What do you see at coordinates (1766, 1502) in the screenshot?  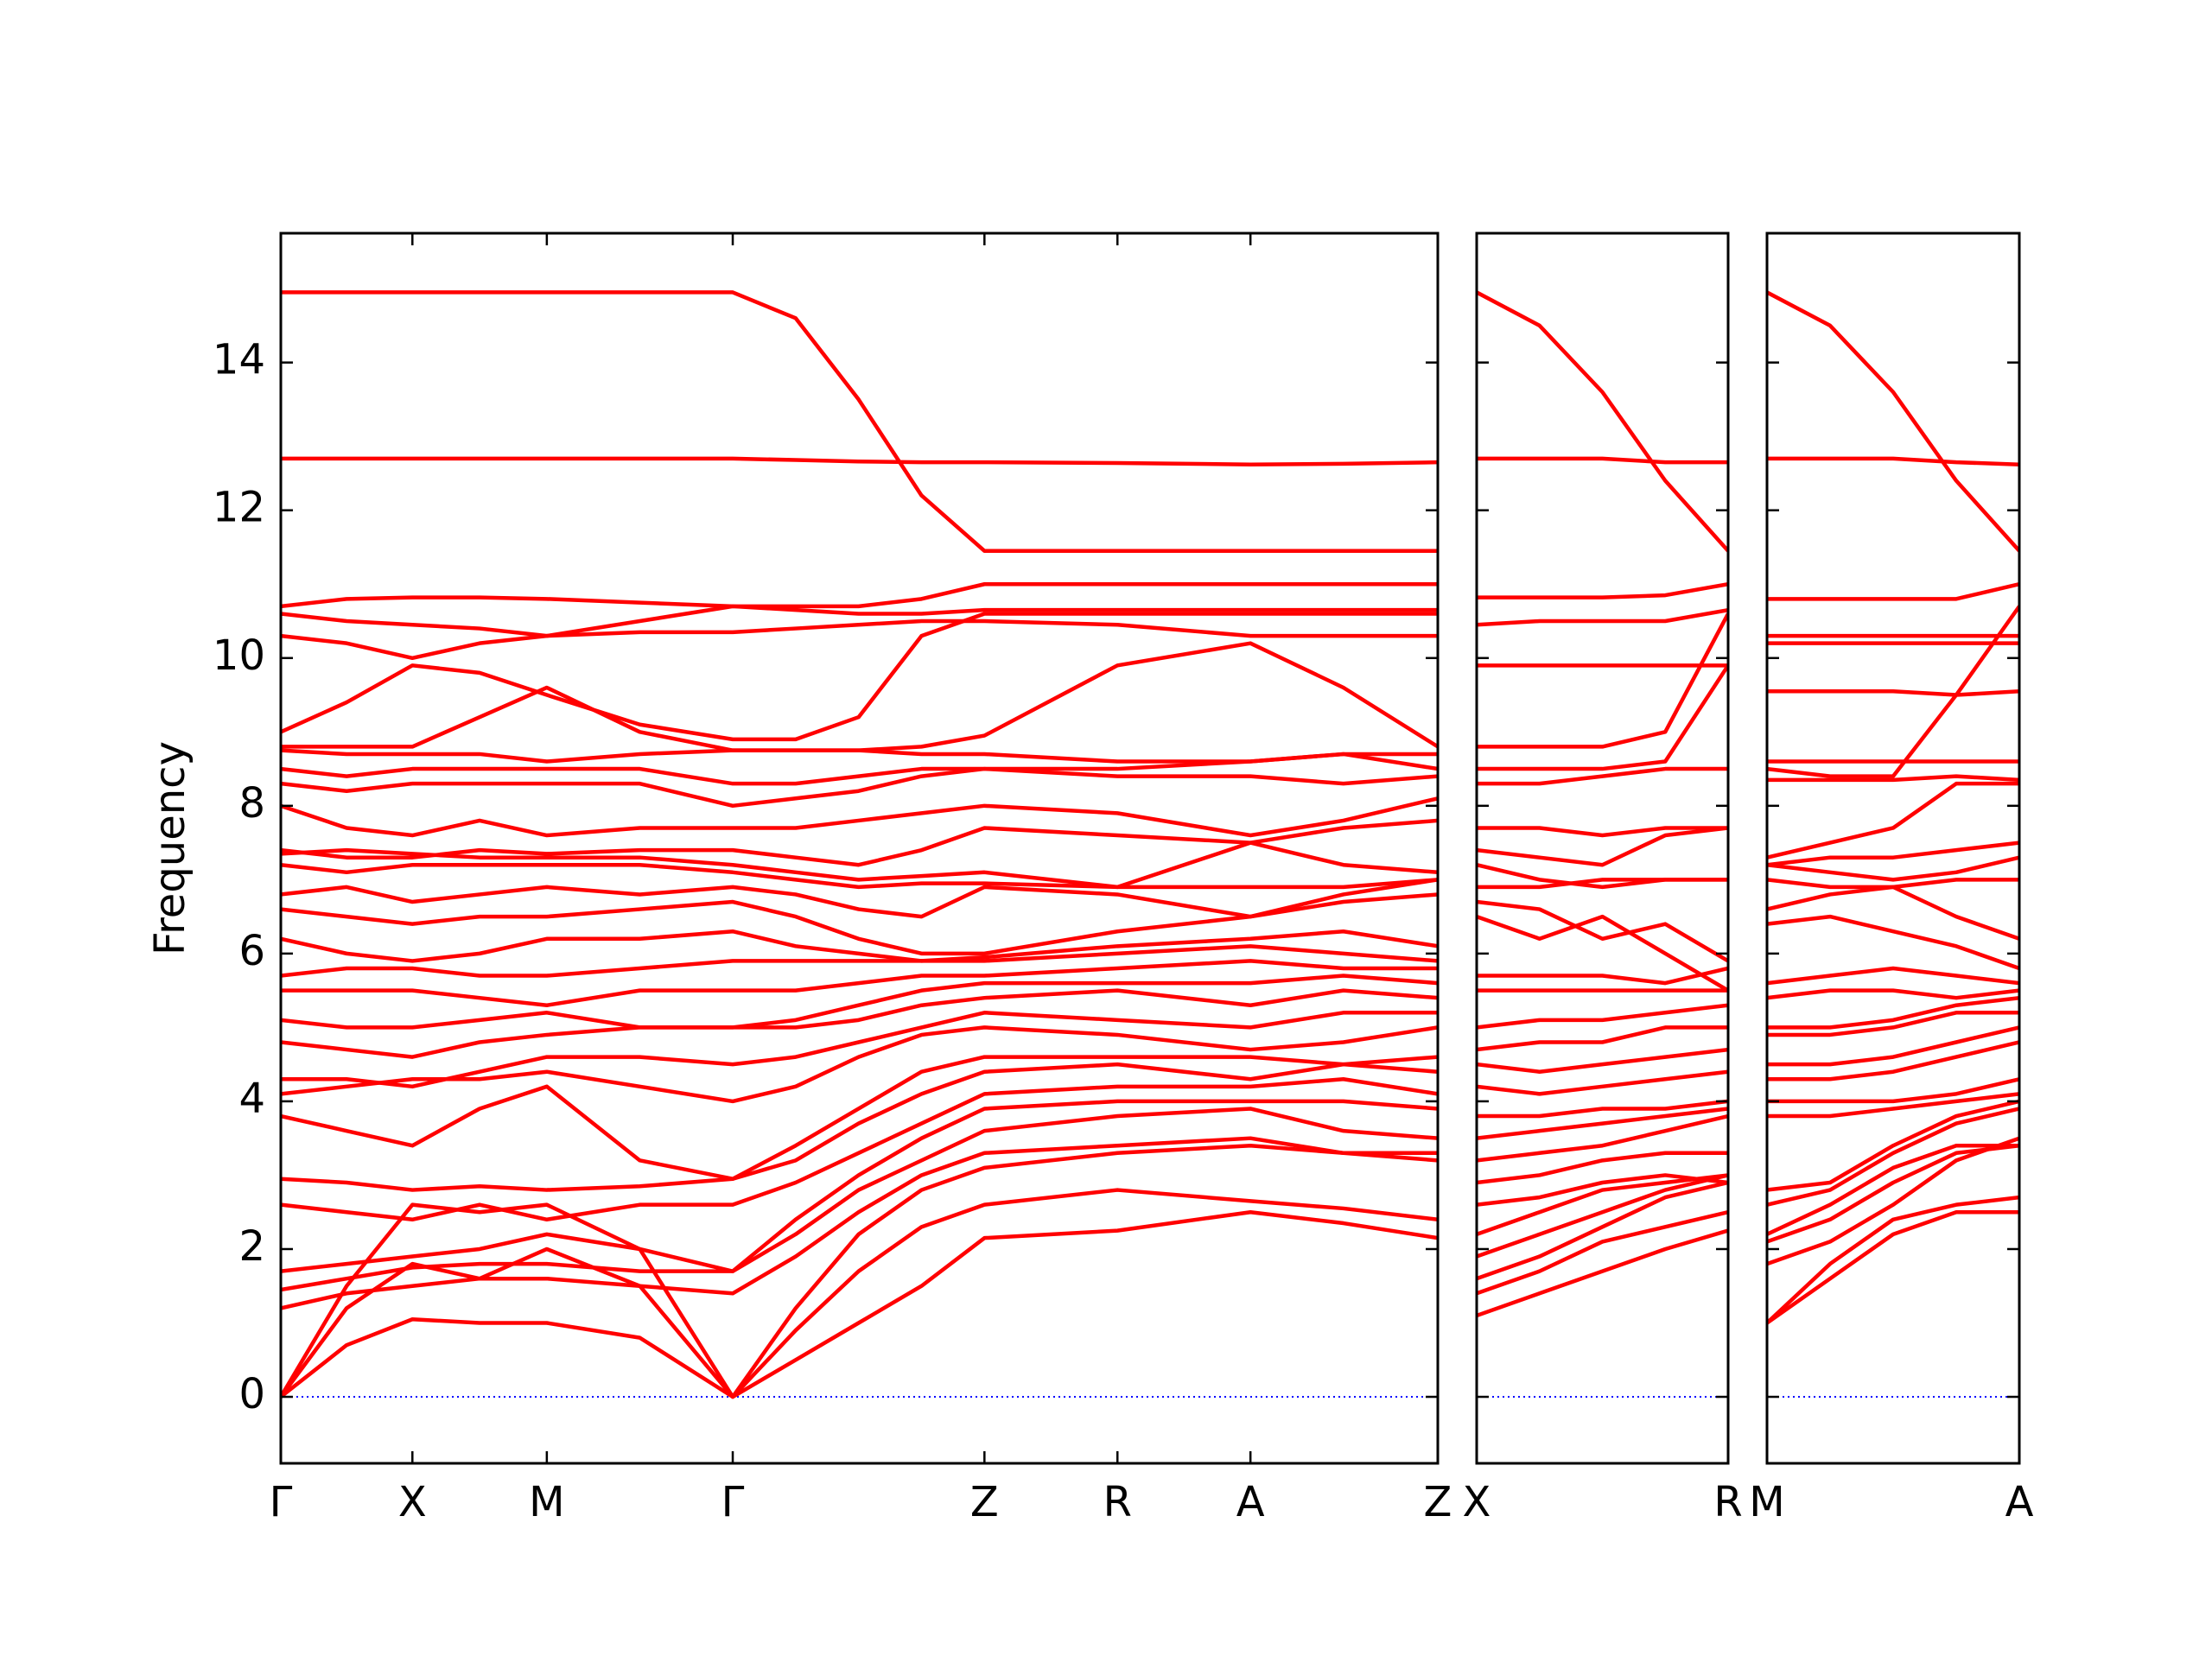 I see `x-tick-label: M` at bounding box center [1766, 1502].